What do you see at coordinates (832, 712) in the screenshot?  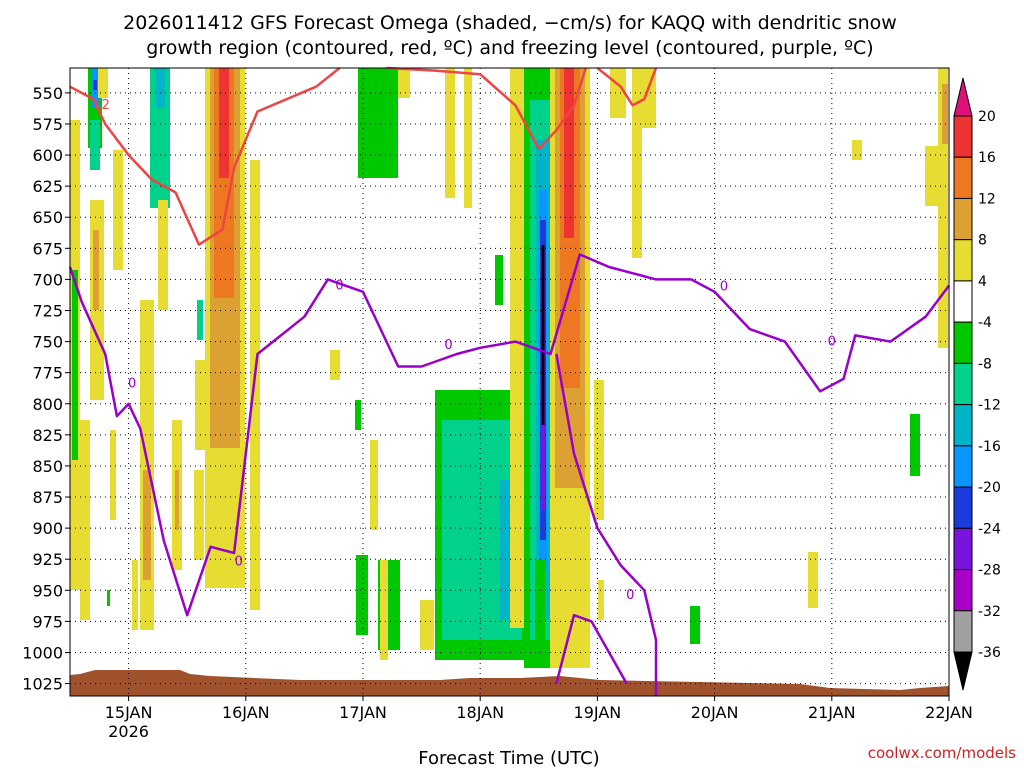 I see `x-tick-label: 21JAN` at bounding box center [832, 712].